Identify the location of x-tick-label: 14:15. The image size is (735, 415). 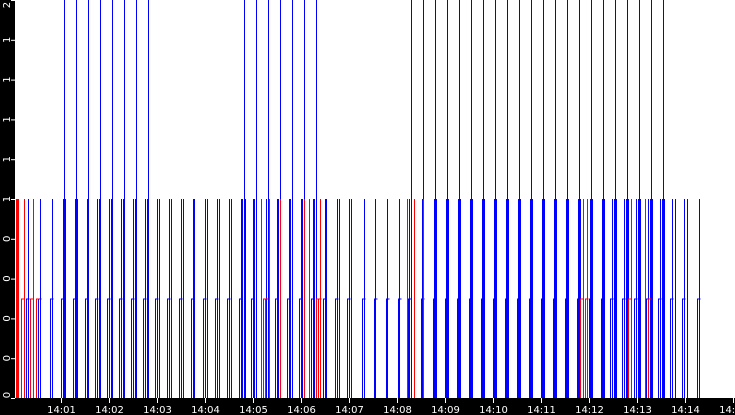
(727, 410).